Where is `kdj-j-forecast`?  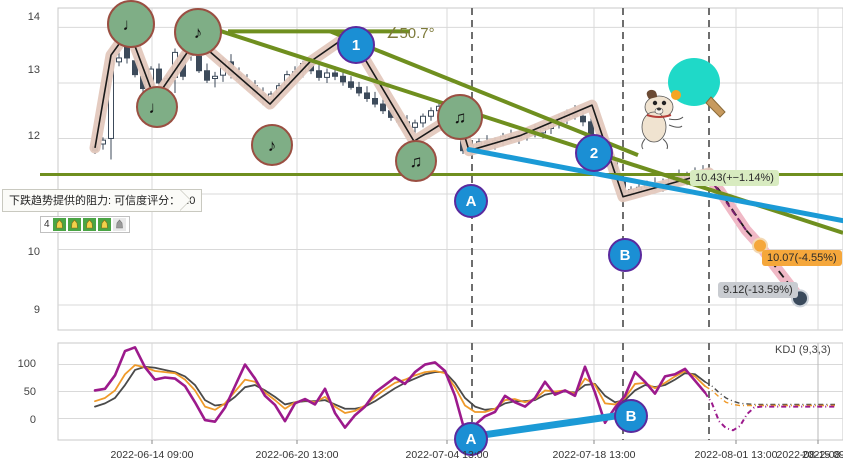
kdj-j-forecast is located at coordinates (769, 412).